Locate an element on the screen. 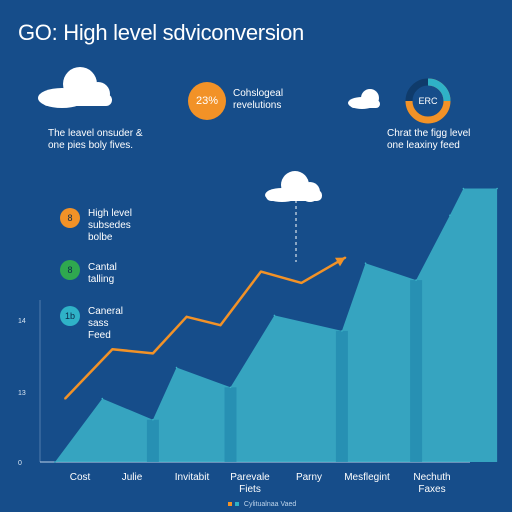  ring-label: ERC is located at coordinates (428, 101).